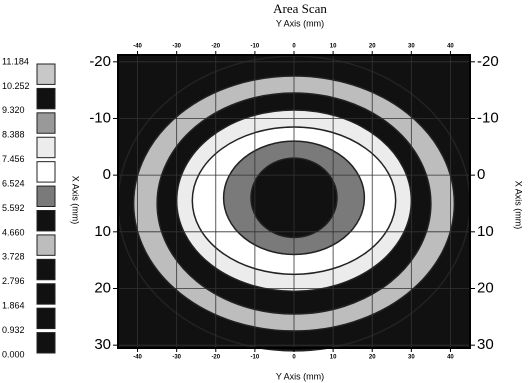  What do you see at coordinates (13, 306) in the screenshot?
I see `legend-label: 1.864` at bounding box center [13, 306].